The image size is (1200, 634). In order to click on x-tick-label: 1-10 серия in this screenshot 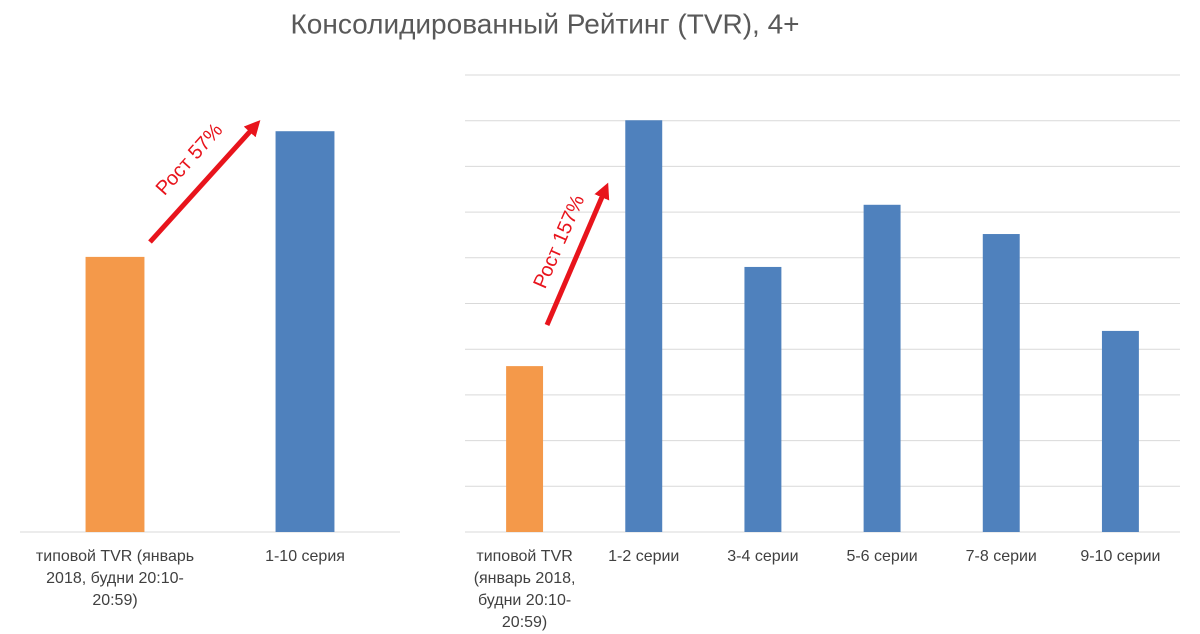, I will do `click(305, 556)`.